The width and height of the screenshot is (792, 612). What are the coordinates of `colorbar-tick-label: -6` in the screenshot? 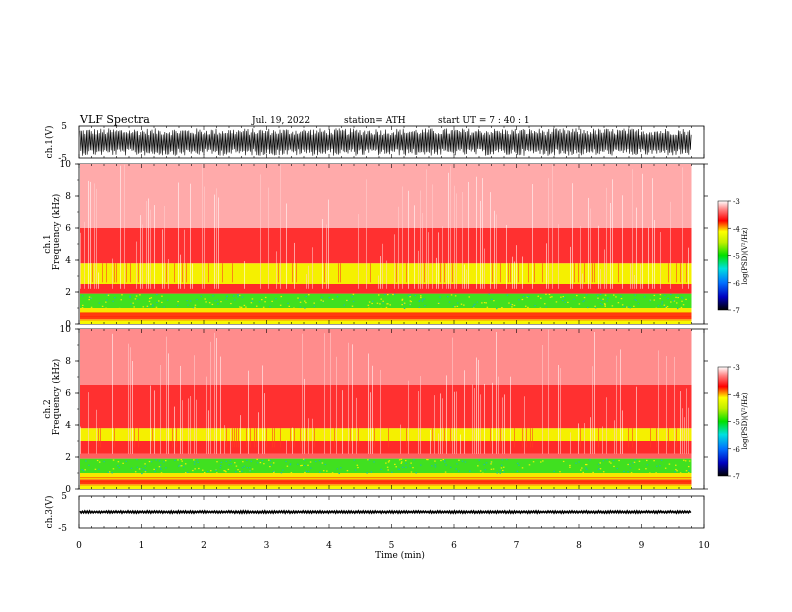 It's located at (736, 284).